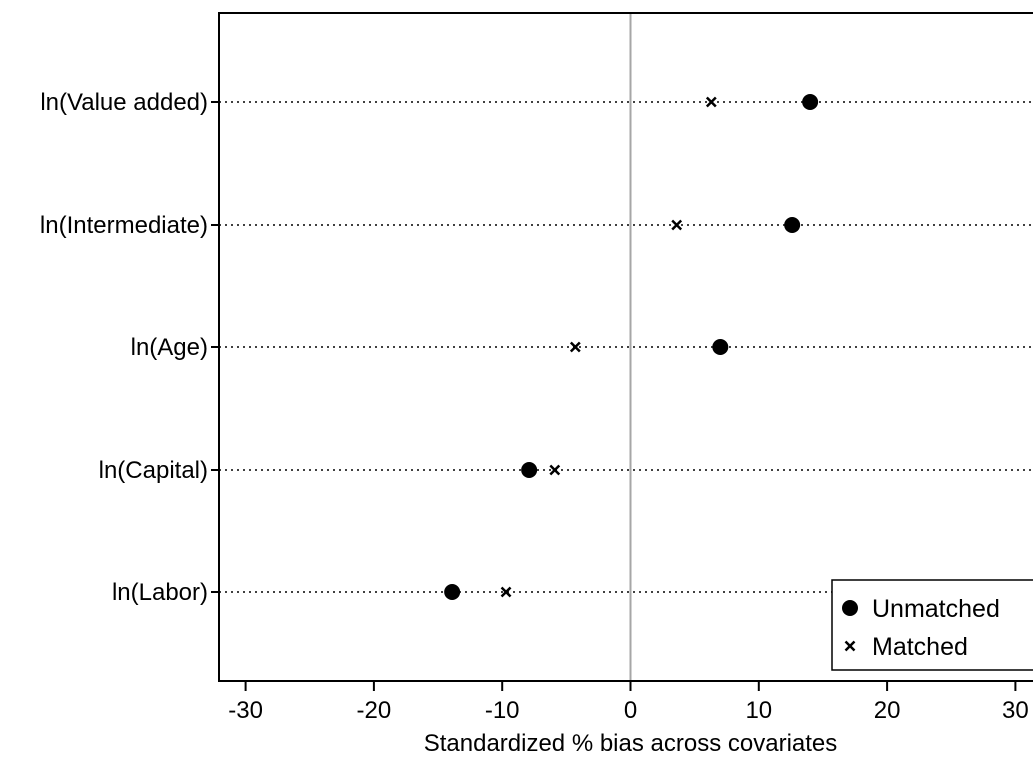 The height and width of the screenshot is (758, 1033). I want to click on legend-label: Matched, so click(920, 647).